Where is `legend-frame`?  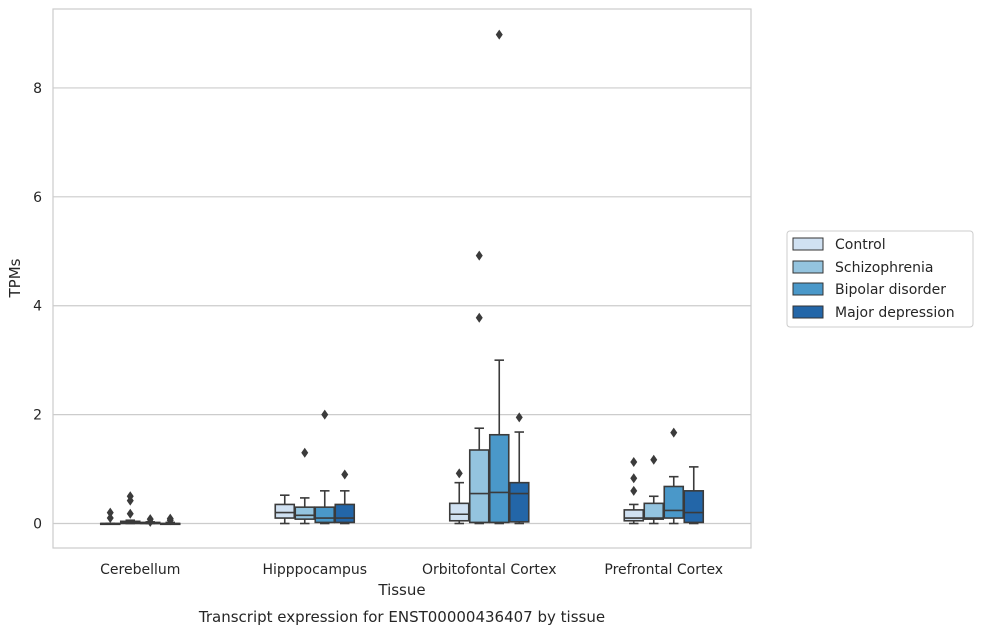 legend-frame is located at coordinates (880, 279).